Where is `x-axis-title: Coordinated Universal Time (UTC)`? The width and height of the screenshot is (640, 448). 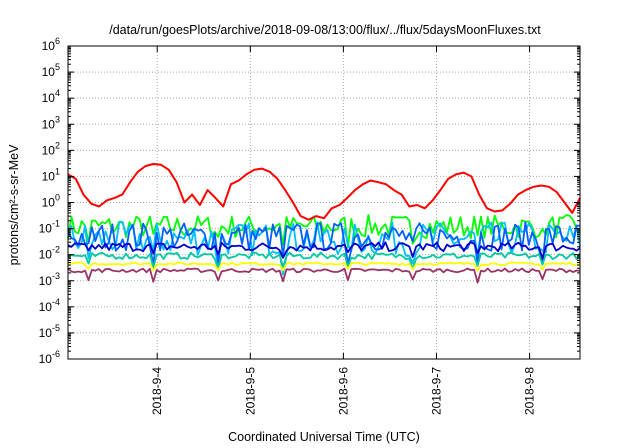 x-axis-title: Coordinated Universal Time (UTC) is located at coordinates (324, 437).